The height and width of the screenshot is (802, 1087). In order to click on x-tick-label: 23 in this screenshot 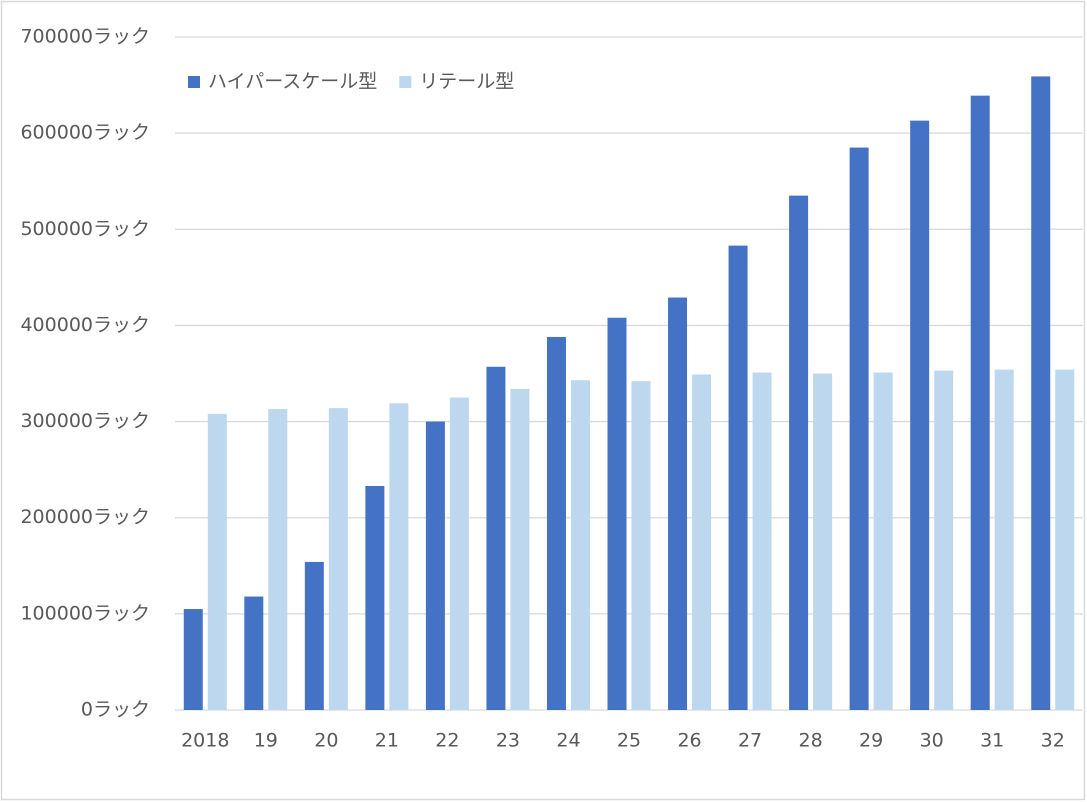, I will do `click(508, 741)`.